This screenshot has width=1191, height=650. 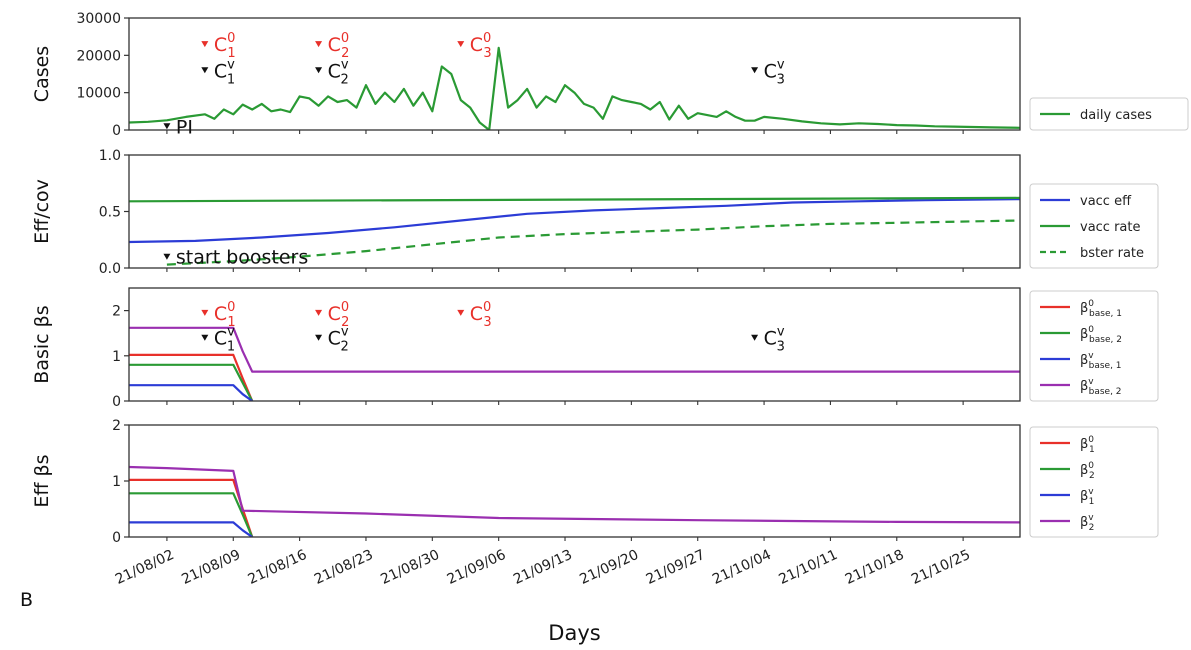 I want to click on legend: daily cases, so click(x=1109, y=114).